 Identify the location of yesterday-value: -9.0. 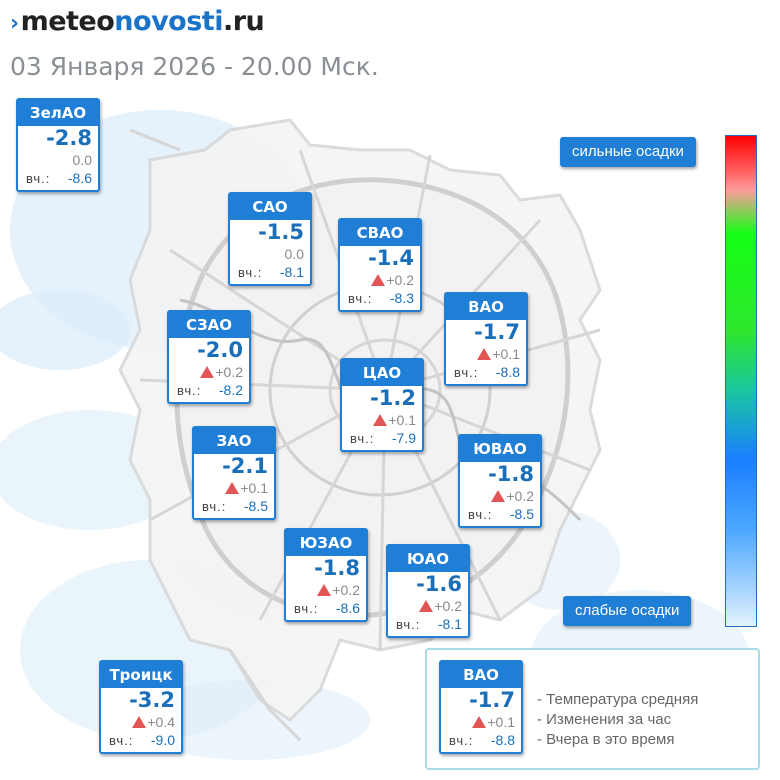
(162, 740).